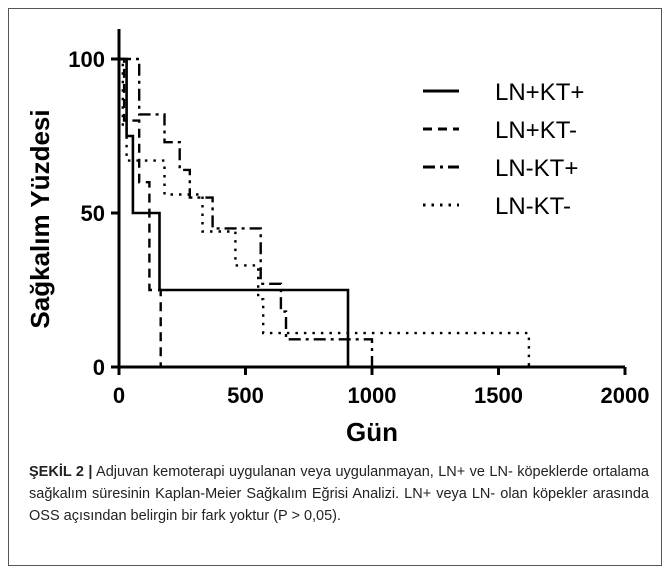  Describe the element at coordinates (498, 395) in the screenshot. I see `x-tick-label: 1500` at that location.